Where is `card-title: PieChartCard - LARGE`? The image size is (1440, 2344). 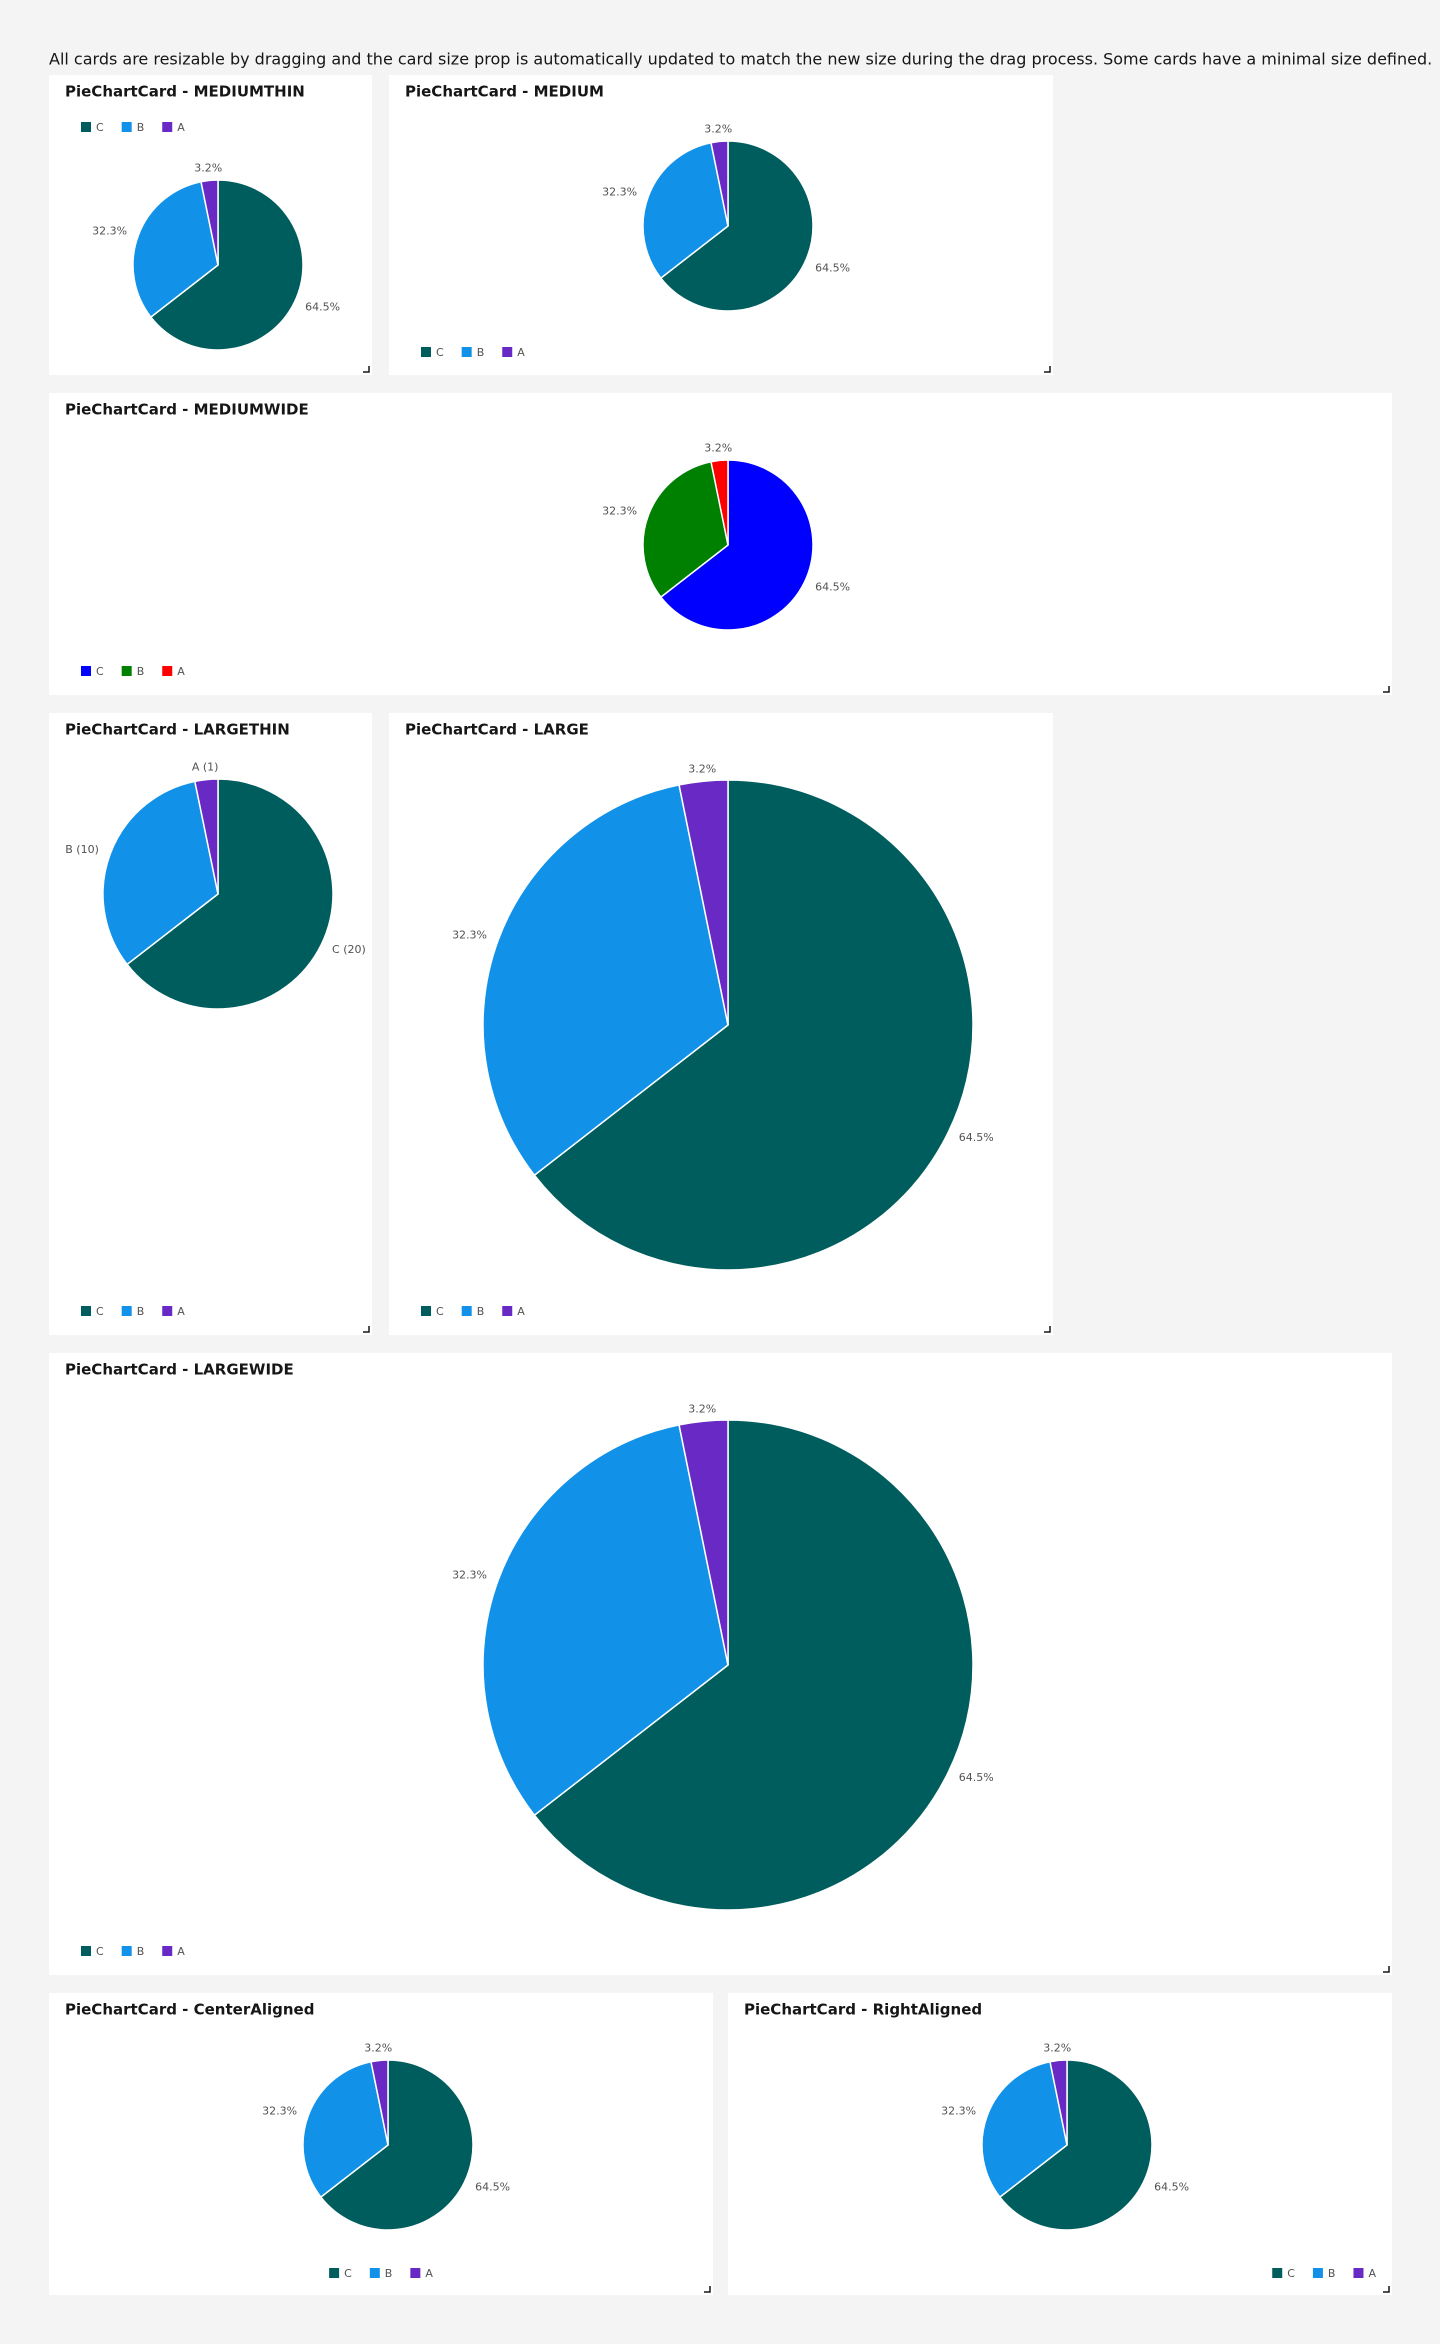 card-title: PieChartCard - LARGE is located at coordinates (497, 730).